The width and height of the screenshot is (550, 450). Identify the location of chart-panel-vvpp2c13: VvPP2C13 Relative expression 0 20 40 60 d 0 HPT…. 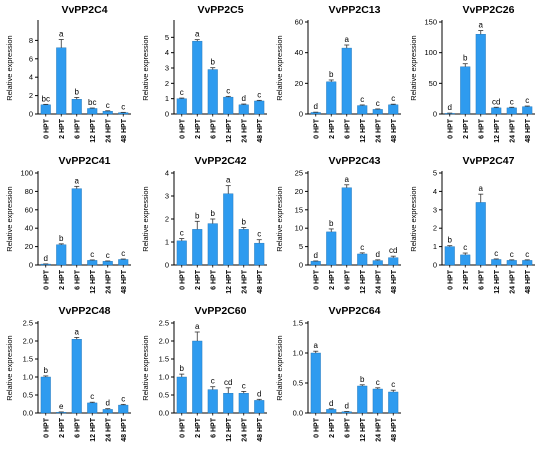
(338, 73).